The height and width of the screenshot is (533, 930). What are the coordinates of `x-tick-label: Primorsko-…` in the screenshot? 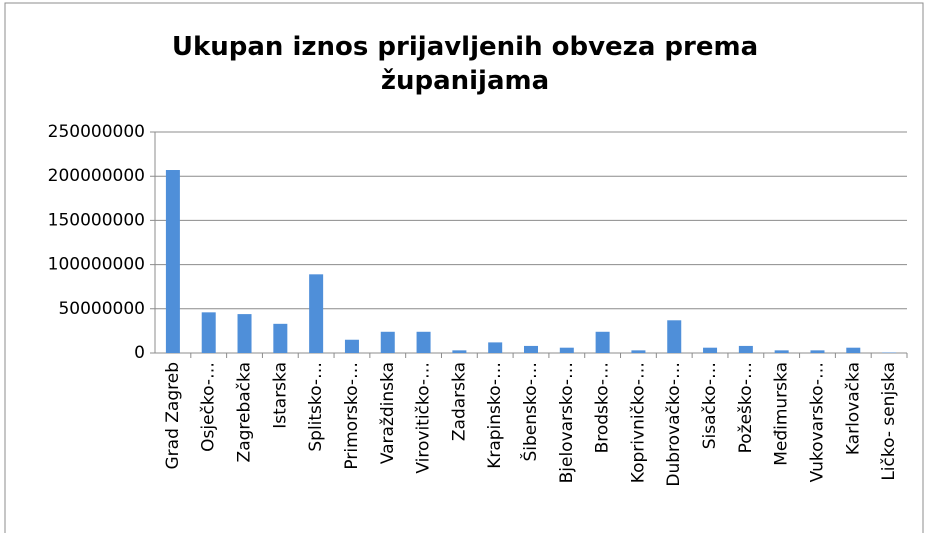 It's located at (352, 416).